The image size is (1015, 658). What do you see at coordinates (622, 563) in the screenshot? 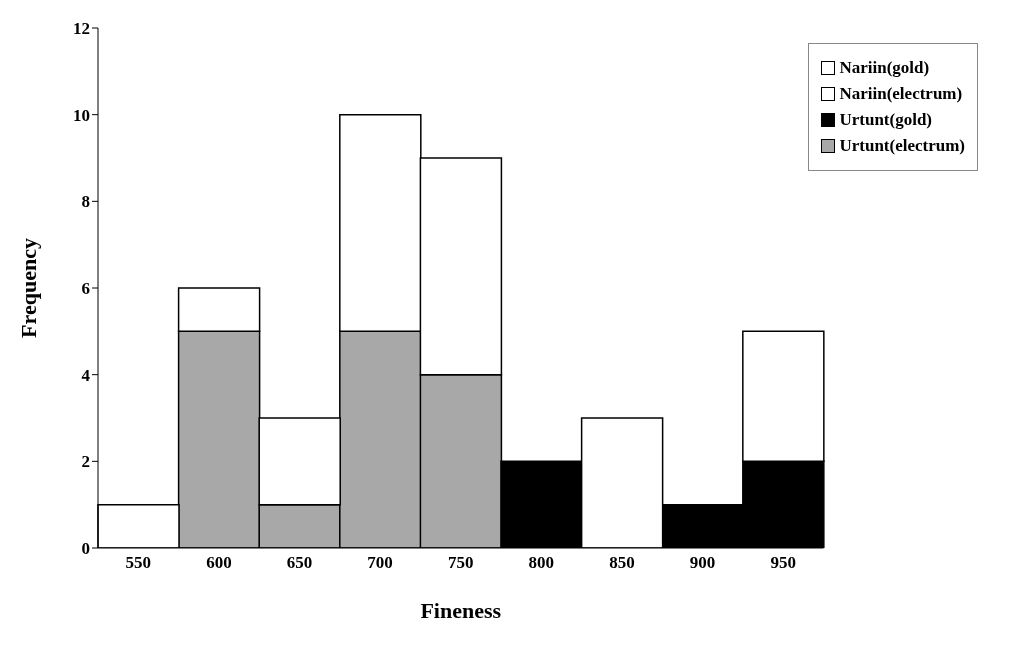
I see `x-tick-label: 850` at bounding box center [622, 563].